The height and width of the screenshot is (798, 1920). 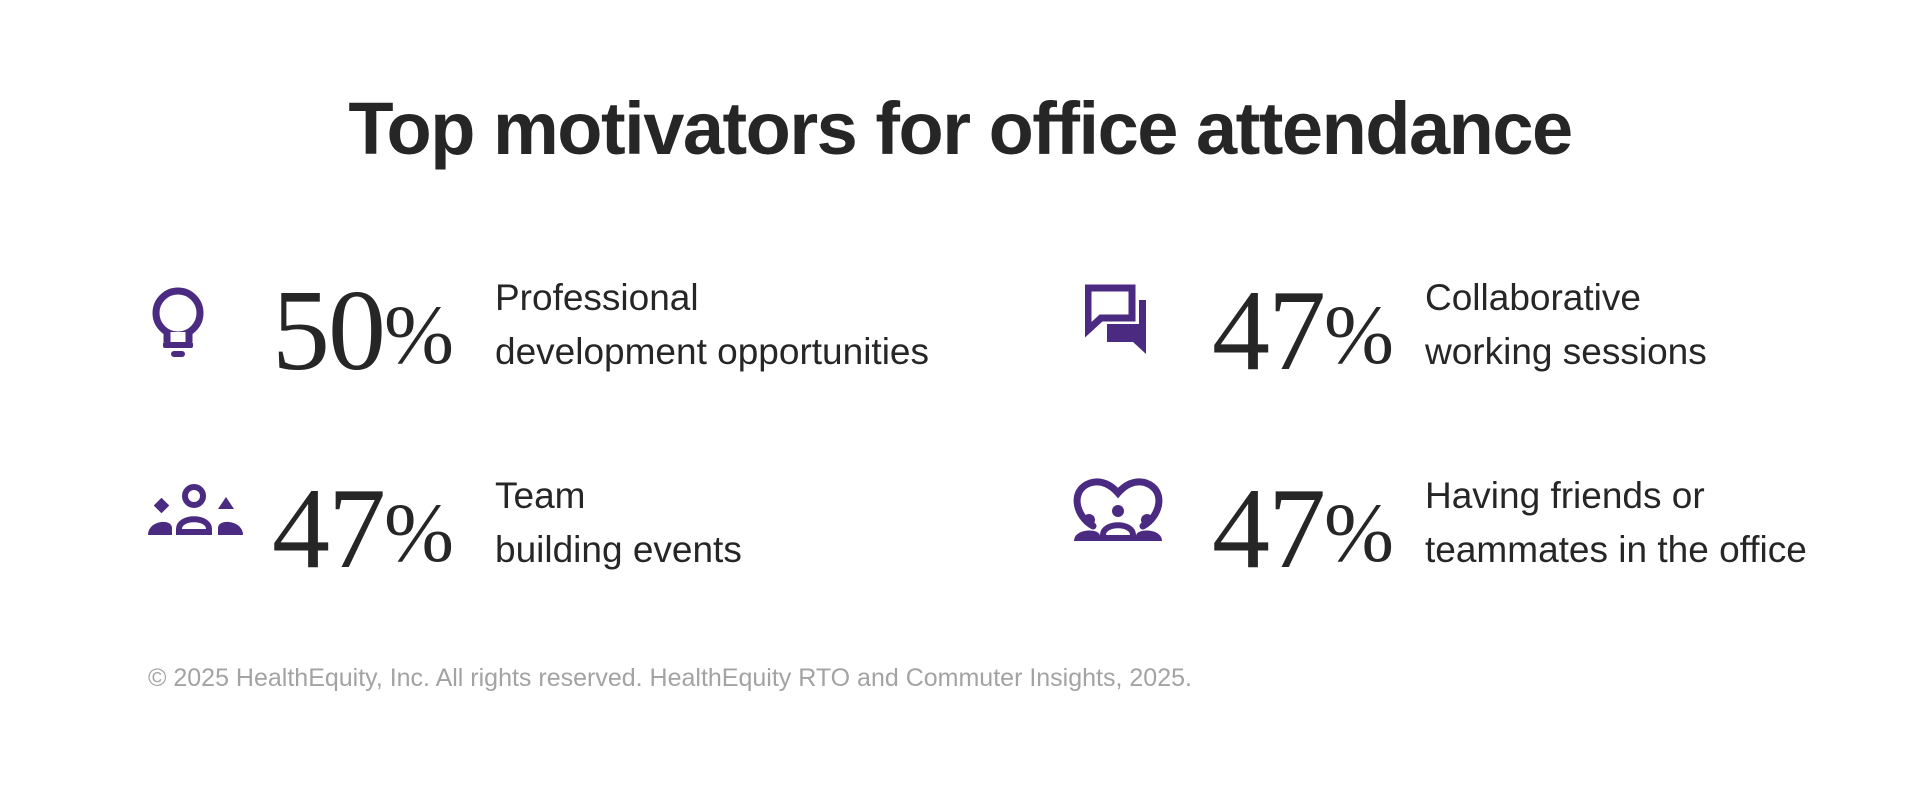 I want to click on chat-bubbles-icon, so click(x=1135, y=328).